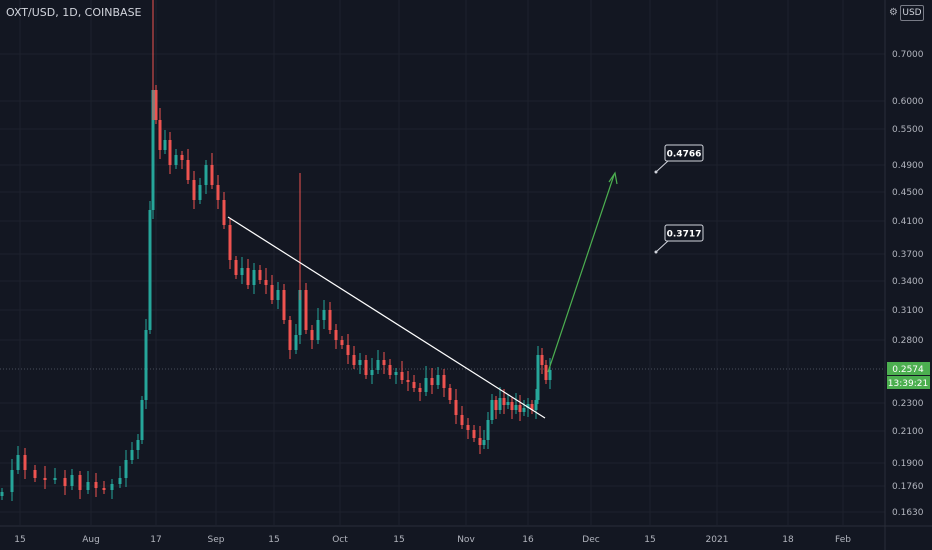 This screenshot has height=550, width=932. Describe the element at coordinates (908, 222) in the screenshot. I see `y-tick-label: 0.4100` at that location.